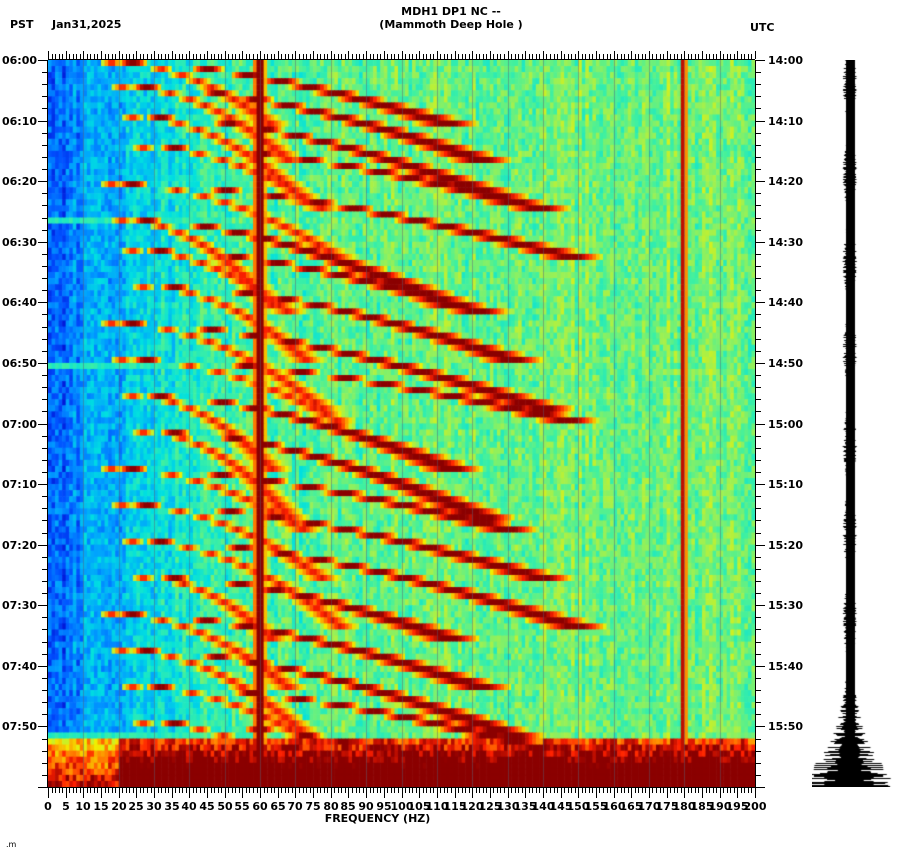  Describe the element at coordinates (402, 806) in the screenshot. I see `x-axis-label-20: 100` at that location.